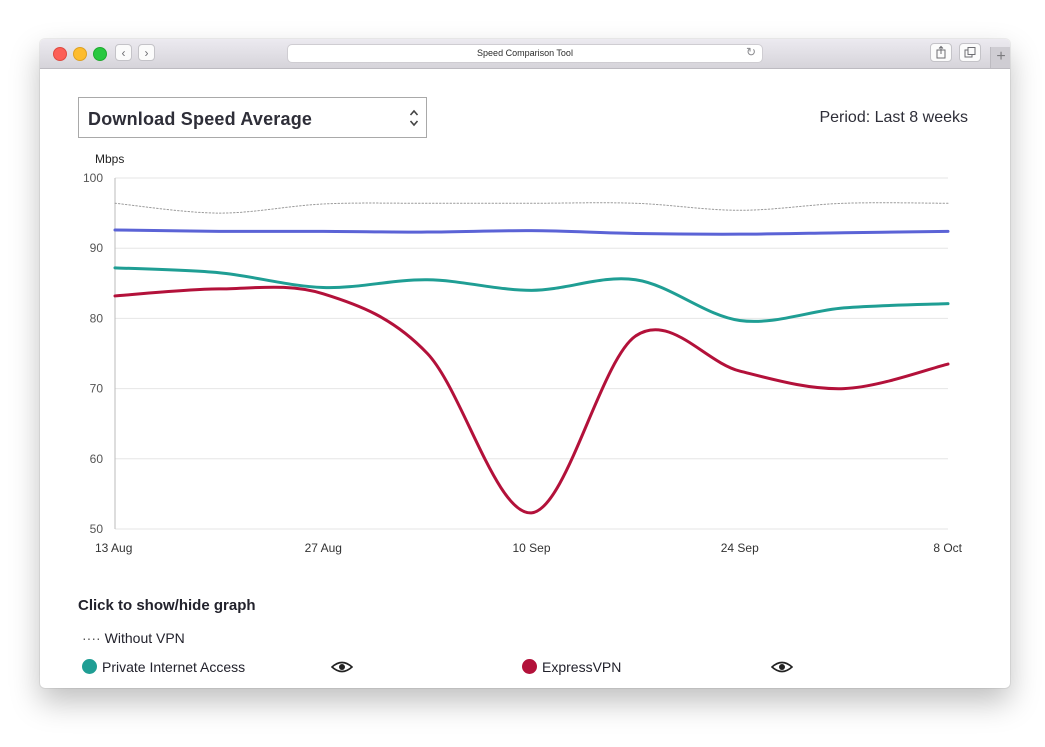 The height and width of the screenshot is (747, 1045). I want to click on minimize-window-button, so click(80, 54).